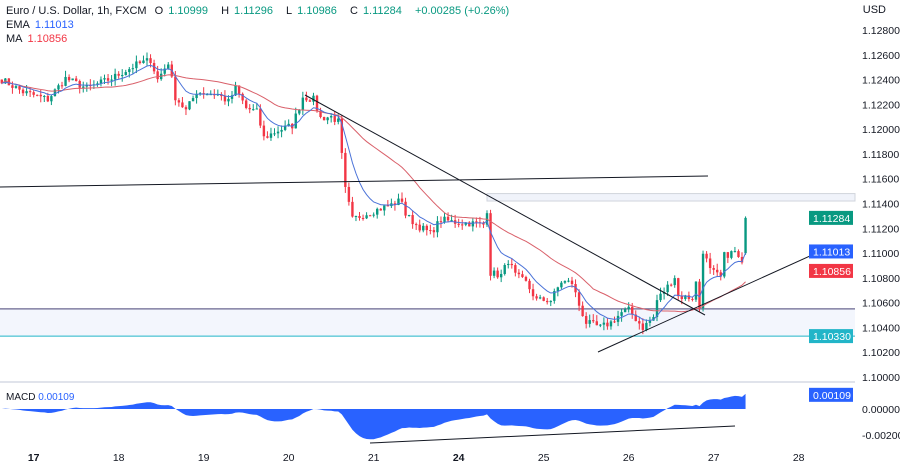 This screenshot has width=900, height=465. I want to click on high-value: 1.11296, so click(253, 11).